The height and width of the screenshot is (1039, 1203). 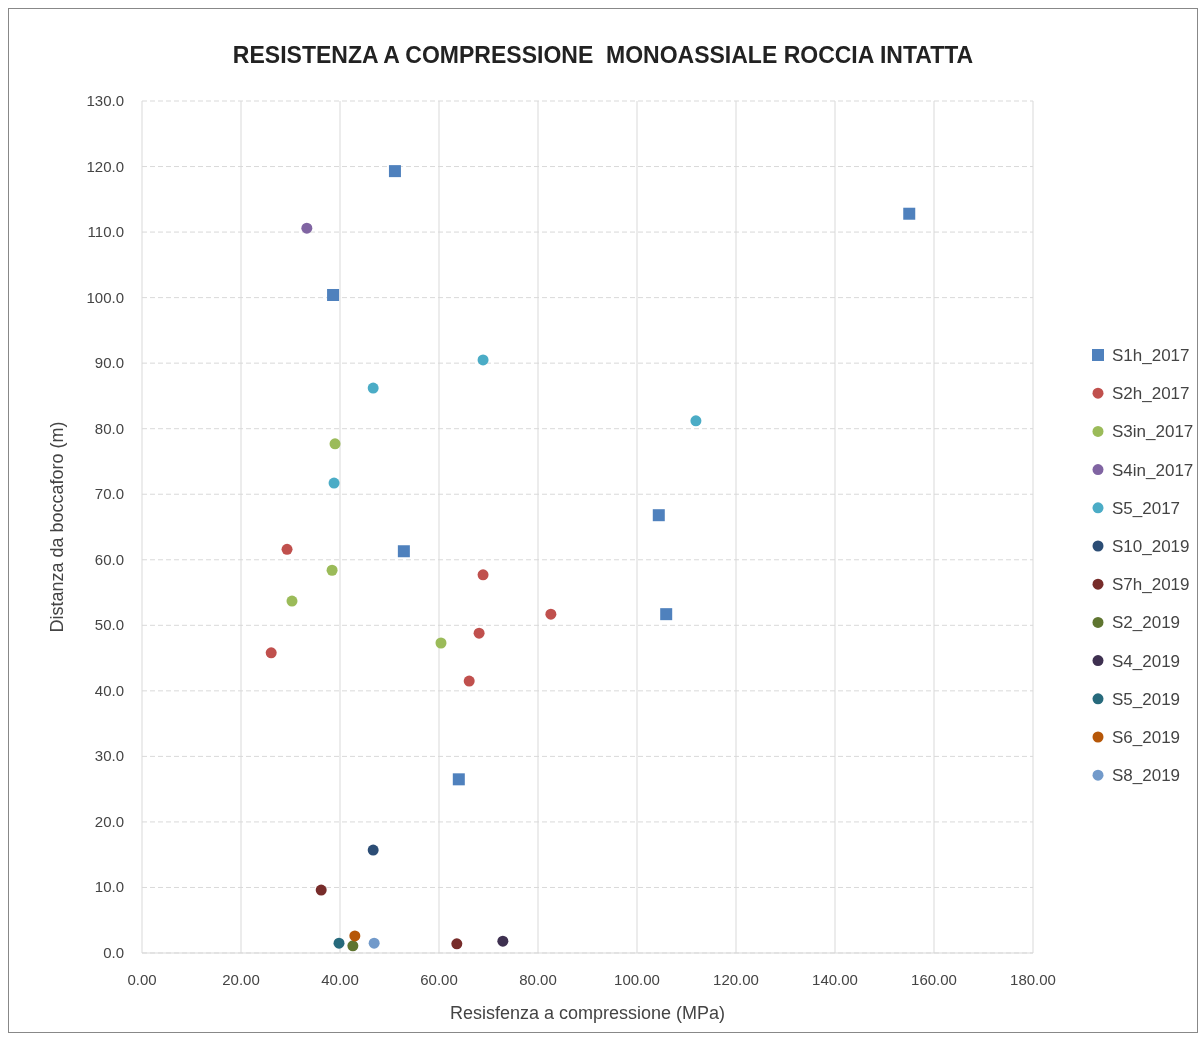 What do you see at coordinates (109, 494) in the screenshot?
I see `y-tick-label: 70.0` at bounding box center [109, 494].